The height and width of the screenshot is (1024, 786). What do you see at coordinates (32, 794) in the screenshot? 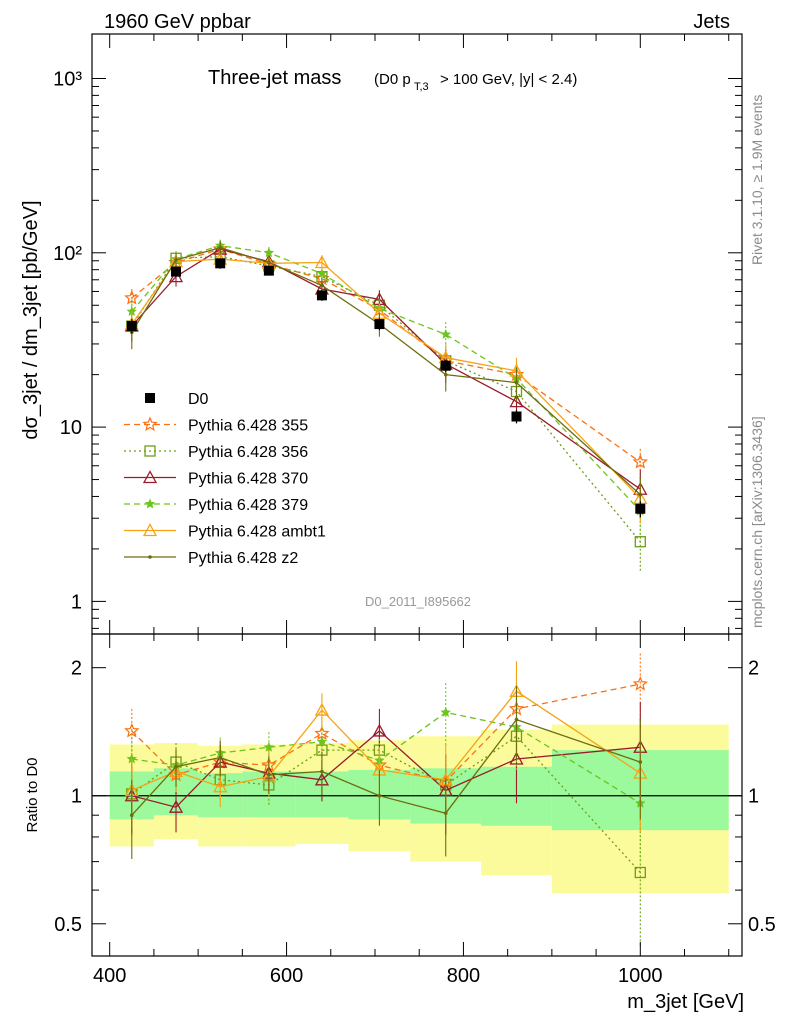
I see `ratio-ylabel: Ratio to D0` at bounding box center [32, 794].